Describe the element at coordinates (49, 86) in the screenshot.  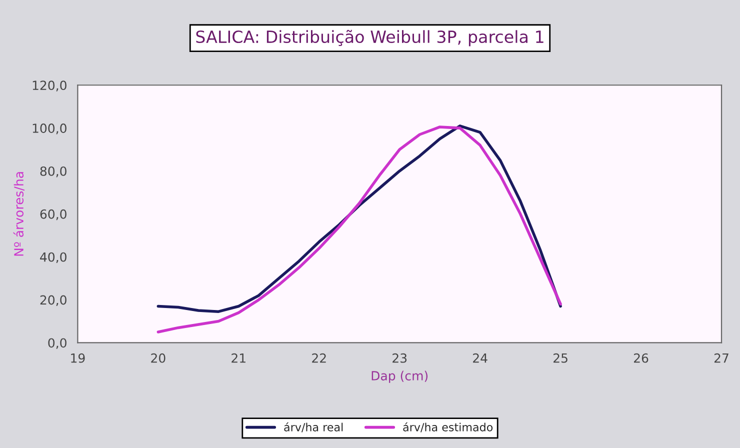
I see `y-tick-label: 120,0` at that location.